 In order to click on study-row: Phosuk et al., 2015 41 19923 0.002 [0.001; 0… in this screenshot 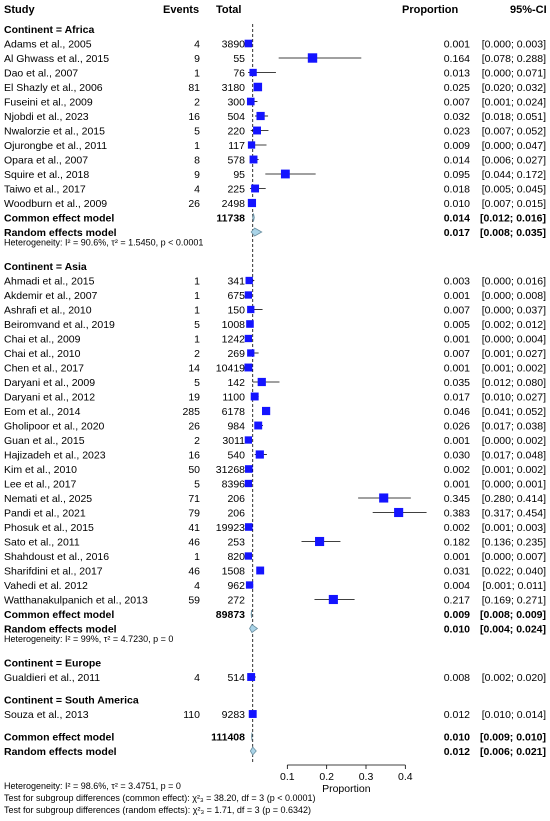, I will do `click(275, 528)`.